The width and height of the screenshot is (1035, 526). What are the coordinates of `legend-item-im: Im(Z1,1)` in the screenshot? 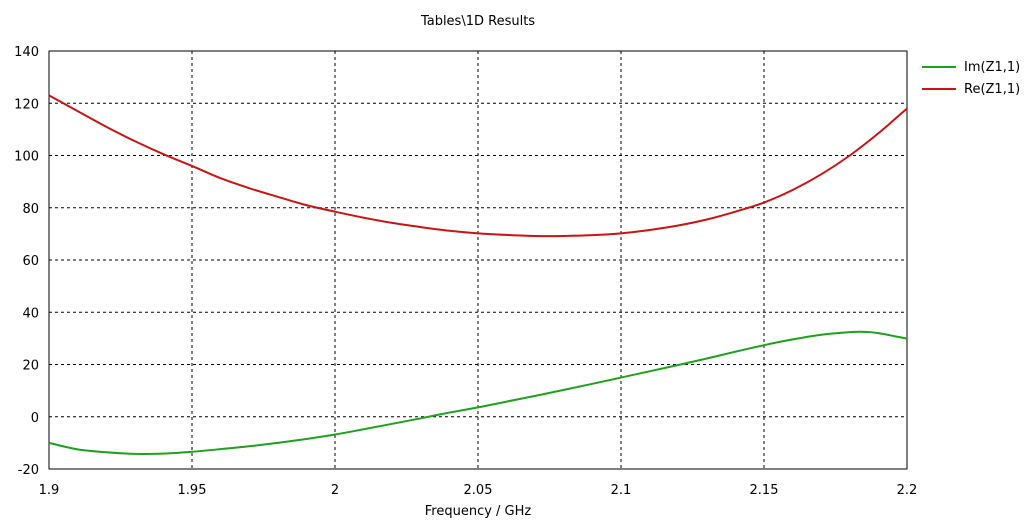 It's located at (971, 67).